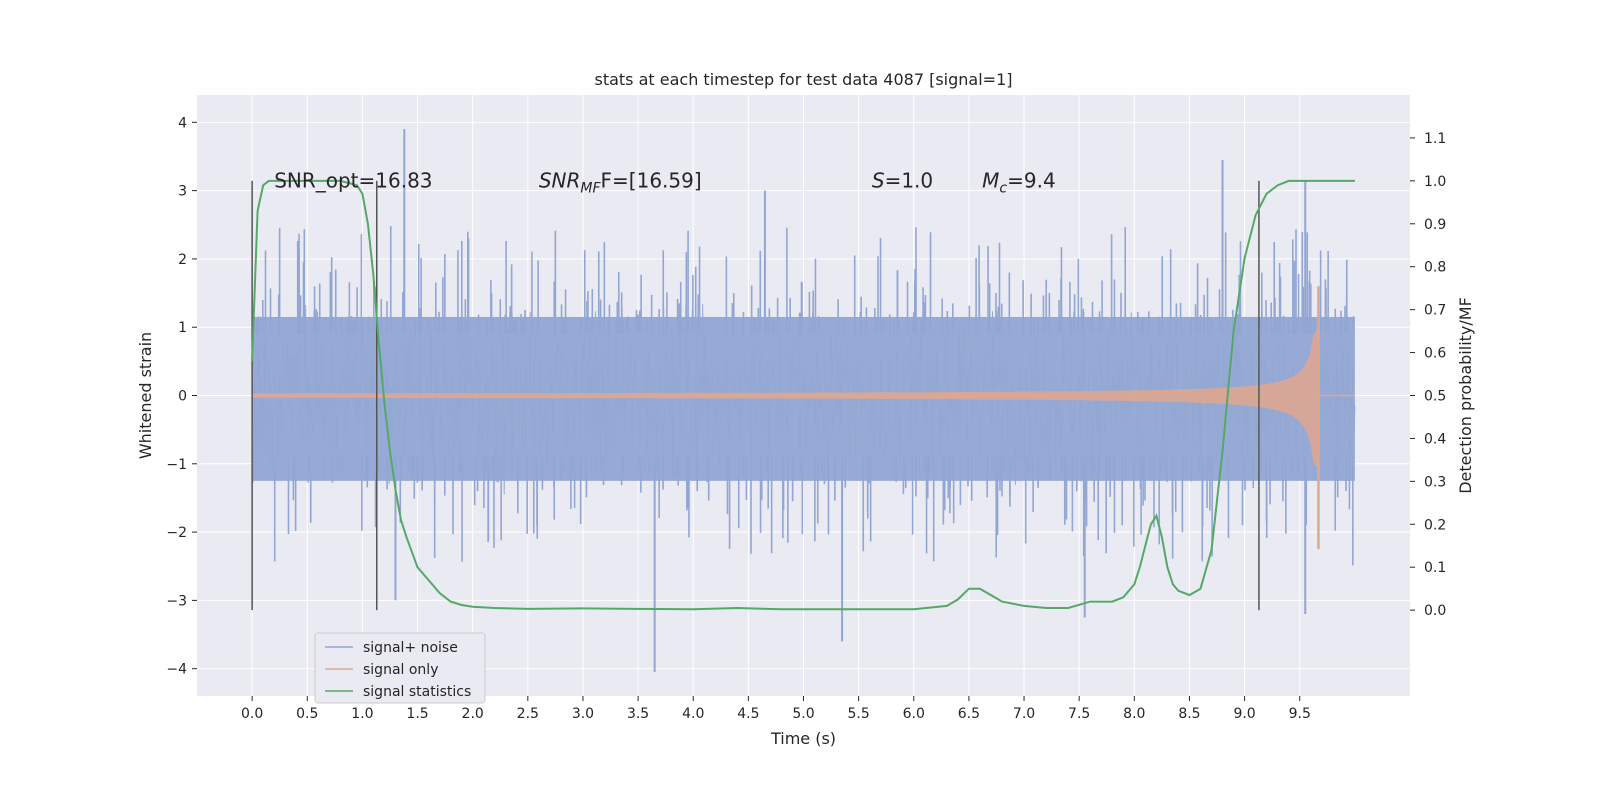 This screenshot has width=1600, height=800. What do you see at coordinates (1435, 182) in the screenshot?
I see `y-right-tick-label: 1.0` at bounding box center [1435, 182].